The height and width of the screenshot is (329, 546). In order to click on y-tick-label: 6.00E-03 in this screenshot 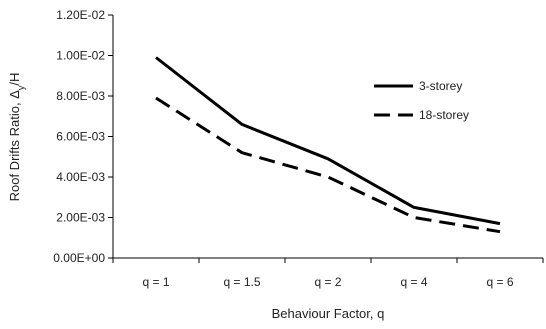, I will do `click(80, 137)`.